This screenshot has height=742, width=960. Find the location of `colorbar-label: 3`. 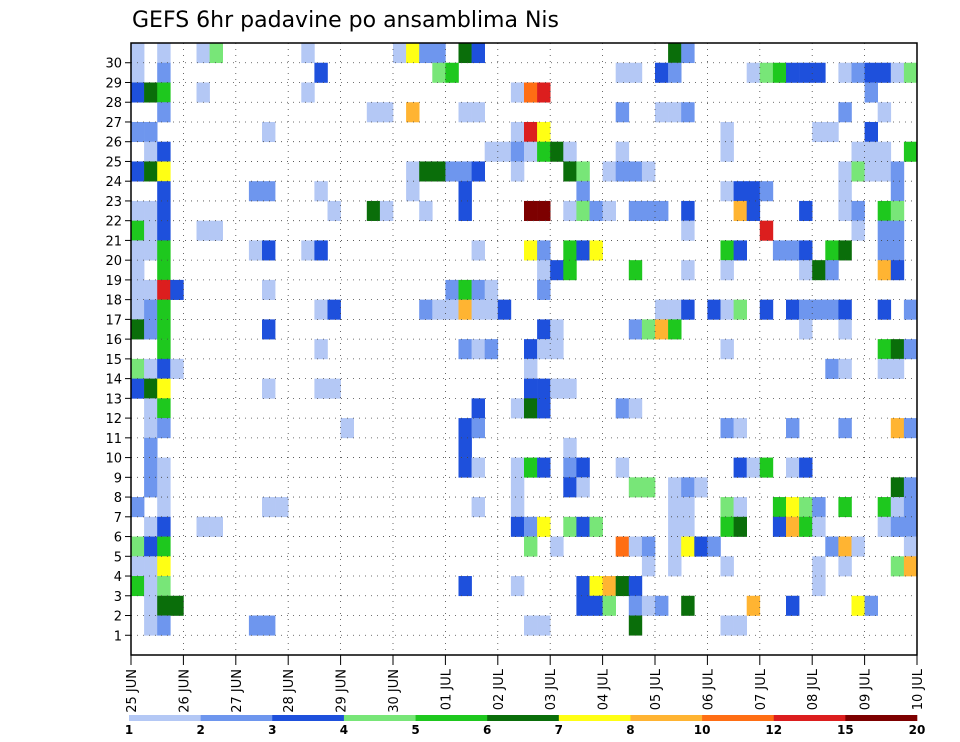

colorbar-label: 3 is located at coordinates (272, 730).